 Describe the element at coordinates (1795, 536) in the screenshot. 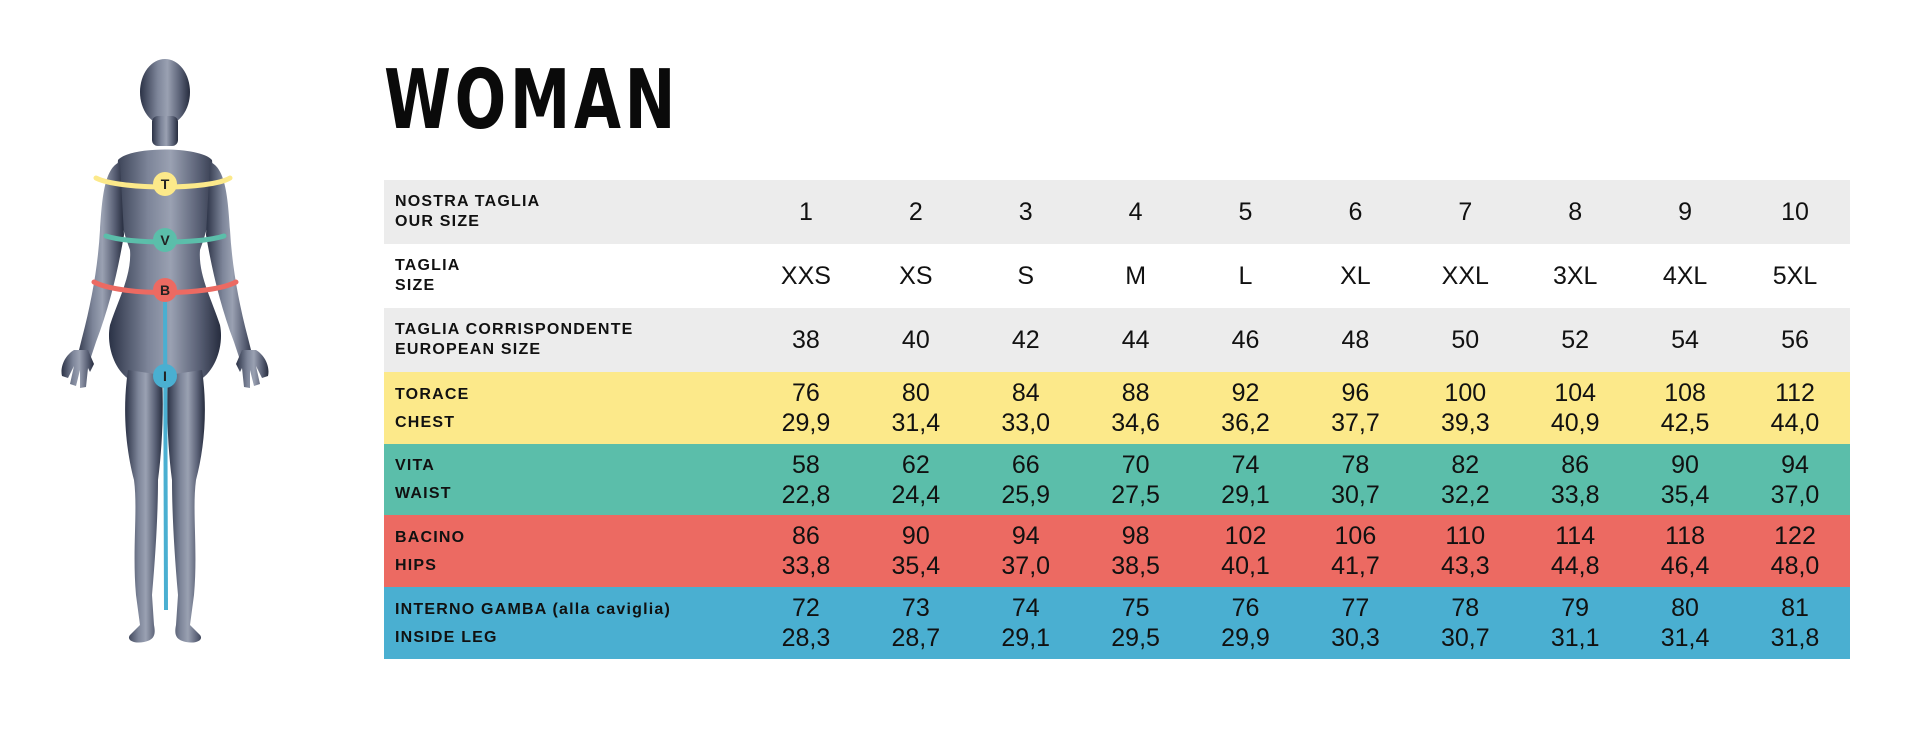

I see `cell-cm: 122` at that location.